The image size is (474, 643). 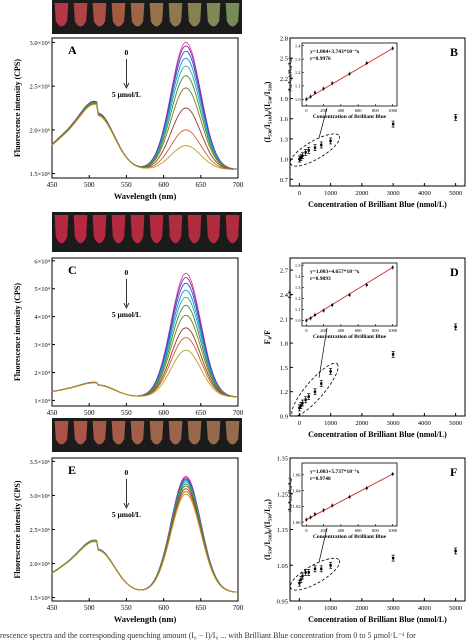 What do you see at coordinates (453, 472) in the screenshot?
I see `panel-label: F` at bounding box center [453, 472].